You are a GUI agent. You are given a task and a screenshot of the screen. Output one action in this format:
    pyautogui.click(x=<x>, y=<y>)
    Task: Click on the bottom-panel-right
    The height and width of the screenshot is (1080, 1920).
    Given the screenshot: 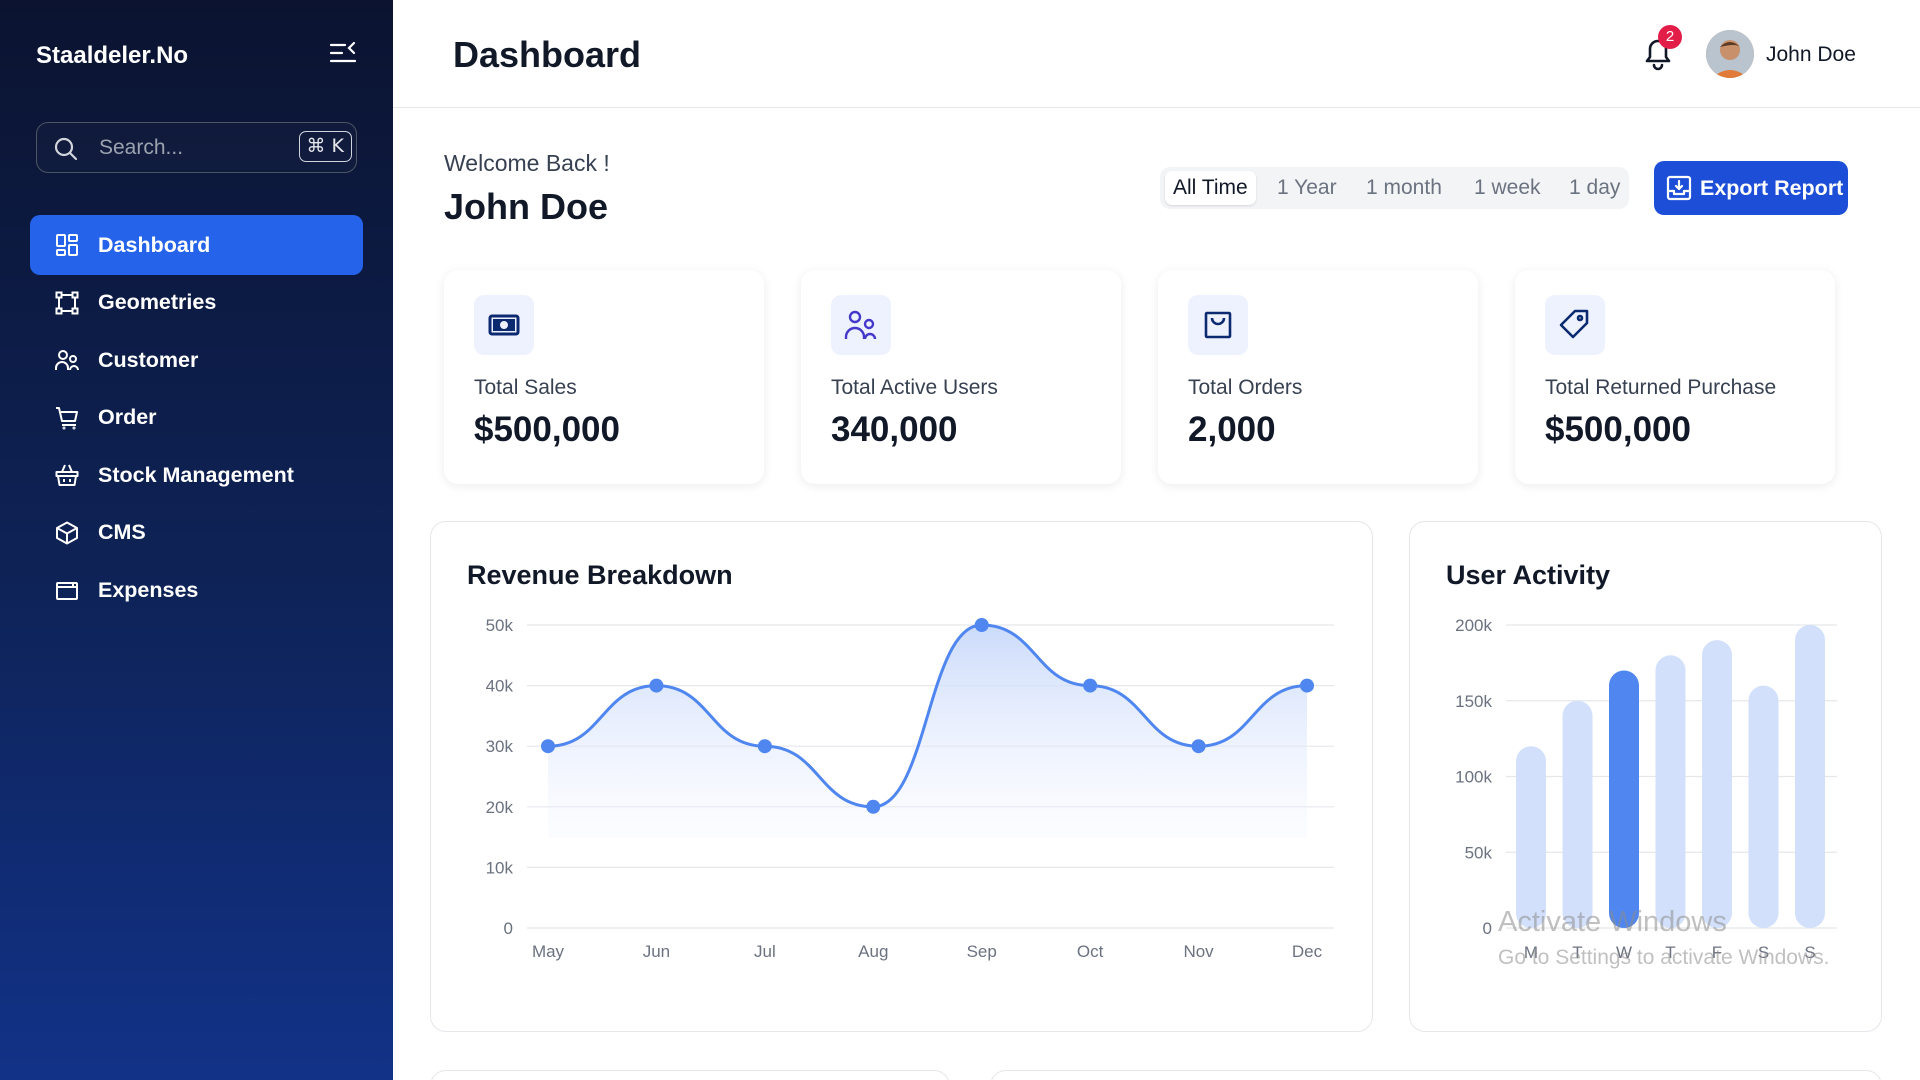 What is the action you would take?
    pyautogui.click(x=1436, y=1075)
    